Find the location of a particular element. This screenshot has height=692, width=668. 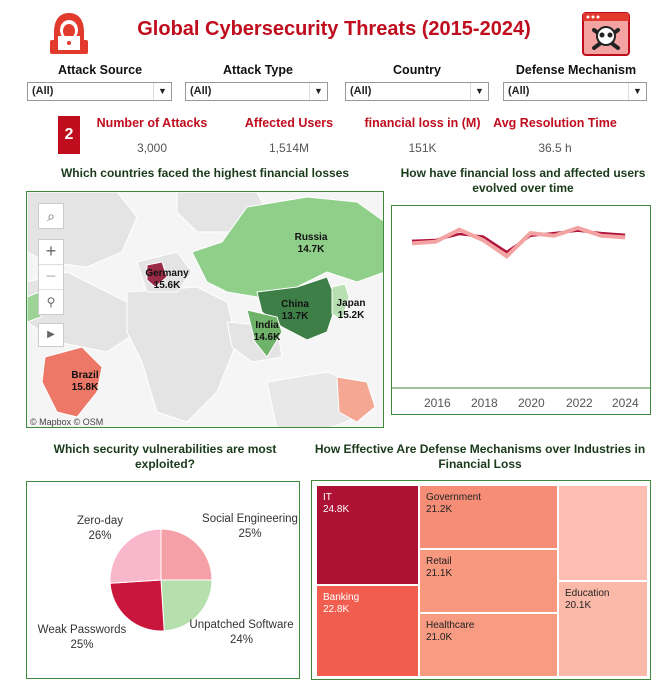

pie-label-social-engineering: Social Engineering 25% is located at coordinates (247, 527).